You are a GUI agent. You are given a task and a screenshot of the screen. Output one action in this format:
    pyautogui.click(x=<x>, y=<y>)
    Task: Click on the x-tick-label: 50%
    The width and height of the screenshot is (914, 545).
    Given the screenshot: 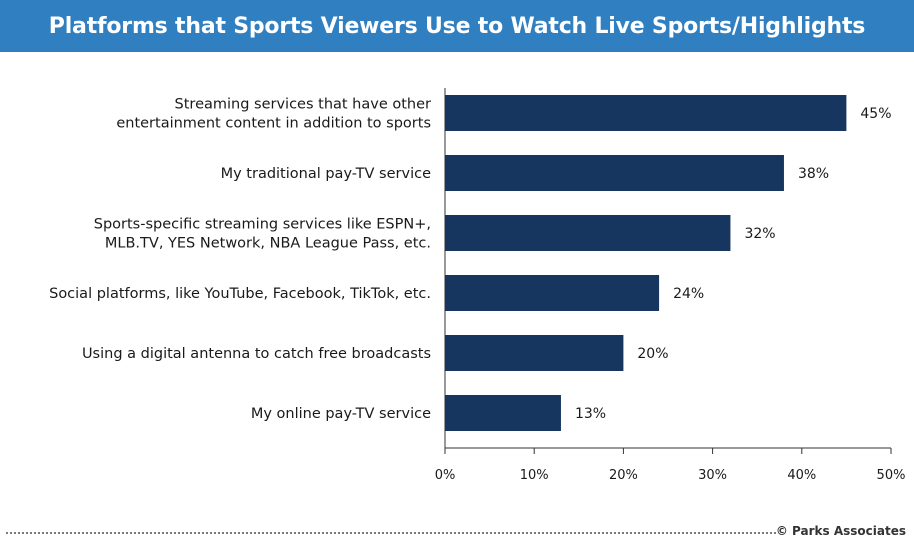 What is the action you would take?
    pyautogui.click(x=891, y=475)
    